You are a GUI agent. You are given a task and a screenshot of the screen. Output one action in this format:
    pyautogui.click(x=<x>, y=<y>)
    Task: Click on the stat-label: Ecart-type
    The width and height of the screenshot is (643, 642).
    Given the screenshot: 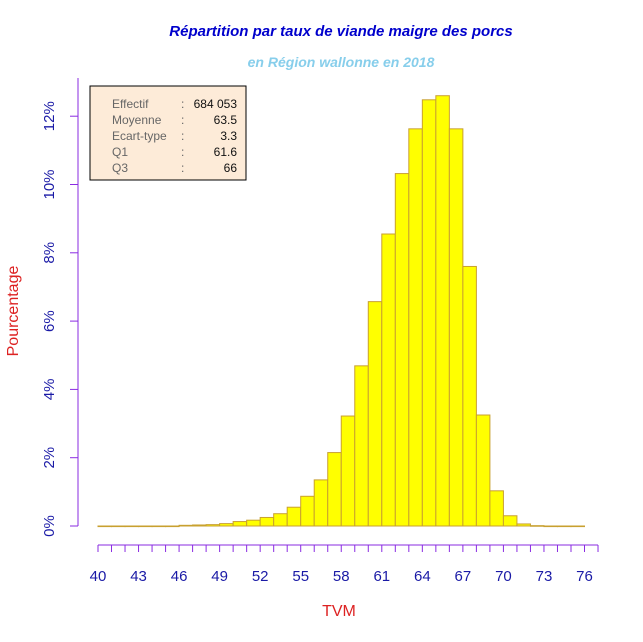 What is the action you would take?
    pyautogui.click(x=139, y=136)
    